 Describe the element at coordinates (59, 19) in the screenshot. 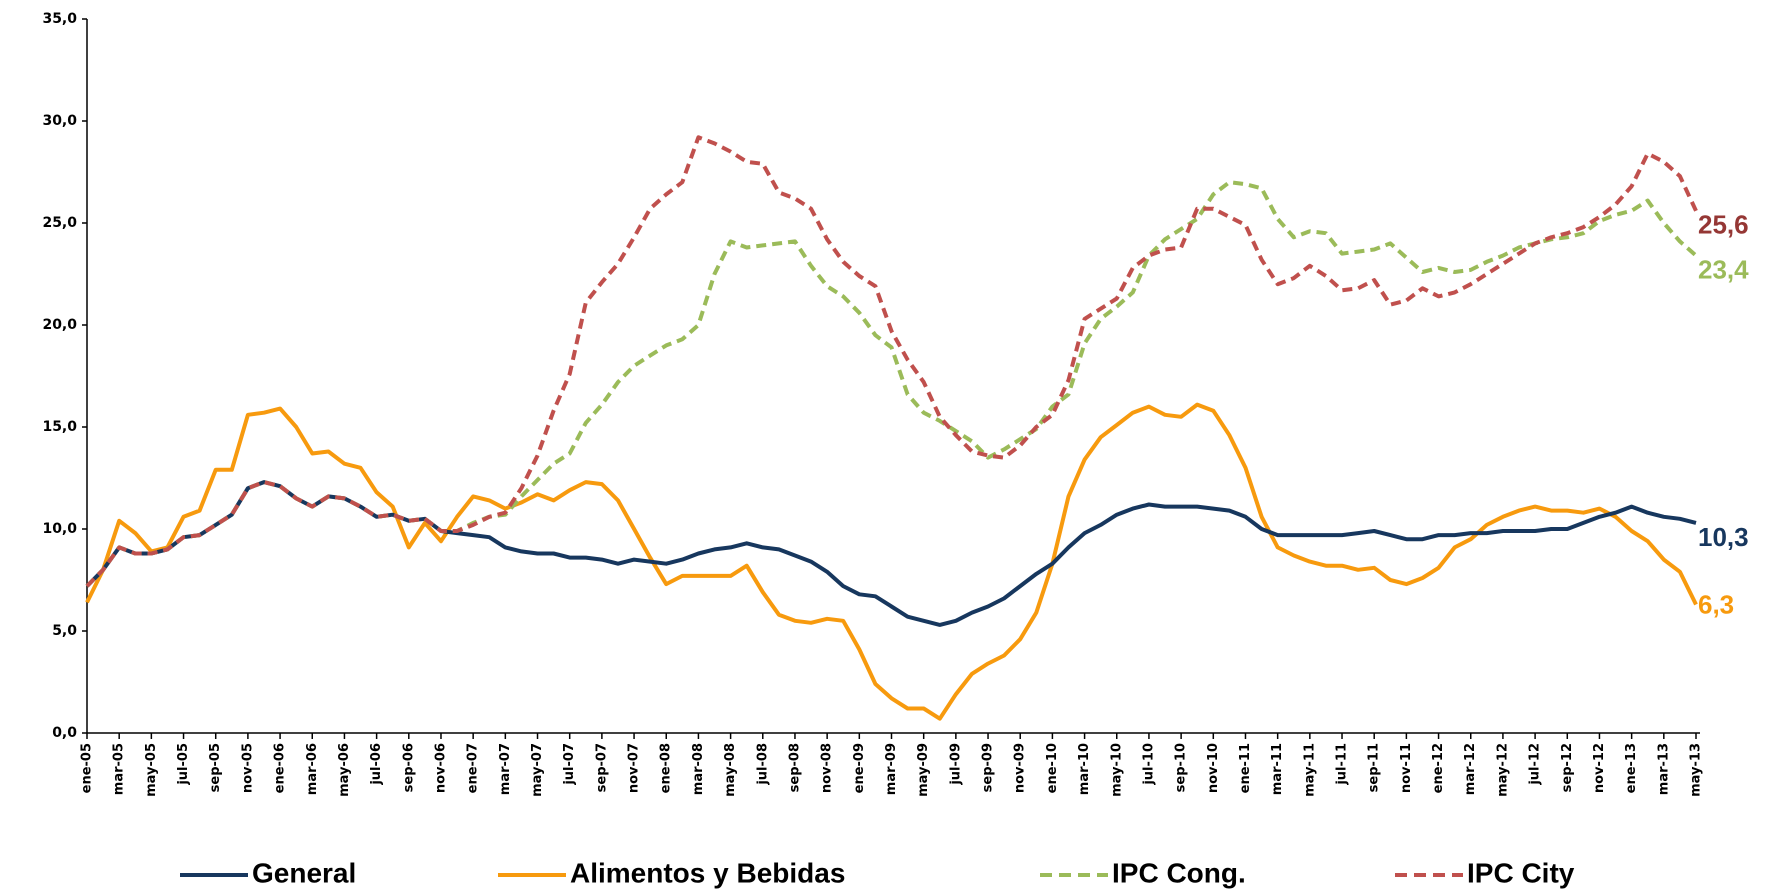

I see `y-tick-label: 35,0` at that location.